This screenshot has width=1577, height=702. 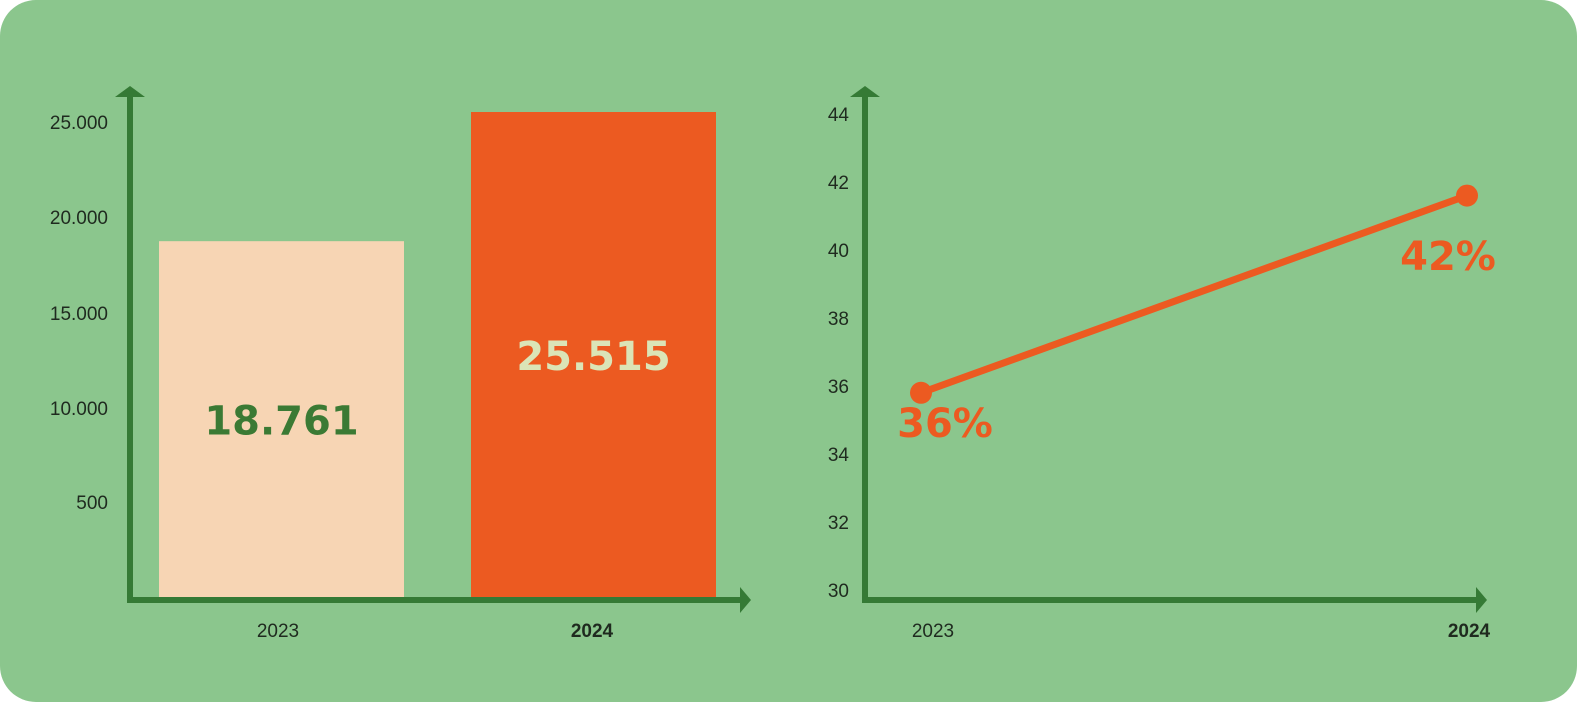 I want to click on line-y-tick-label: 34, so click(x=839, y=455).